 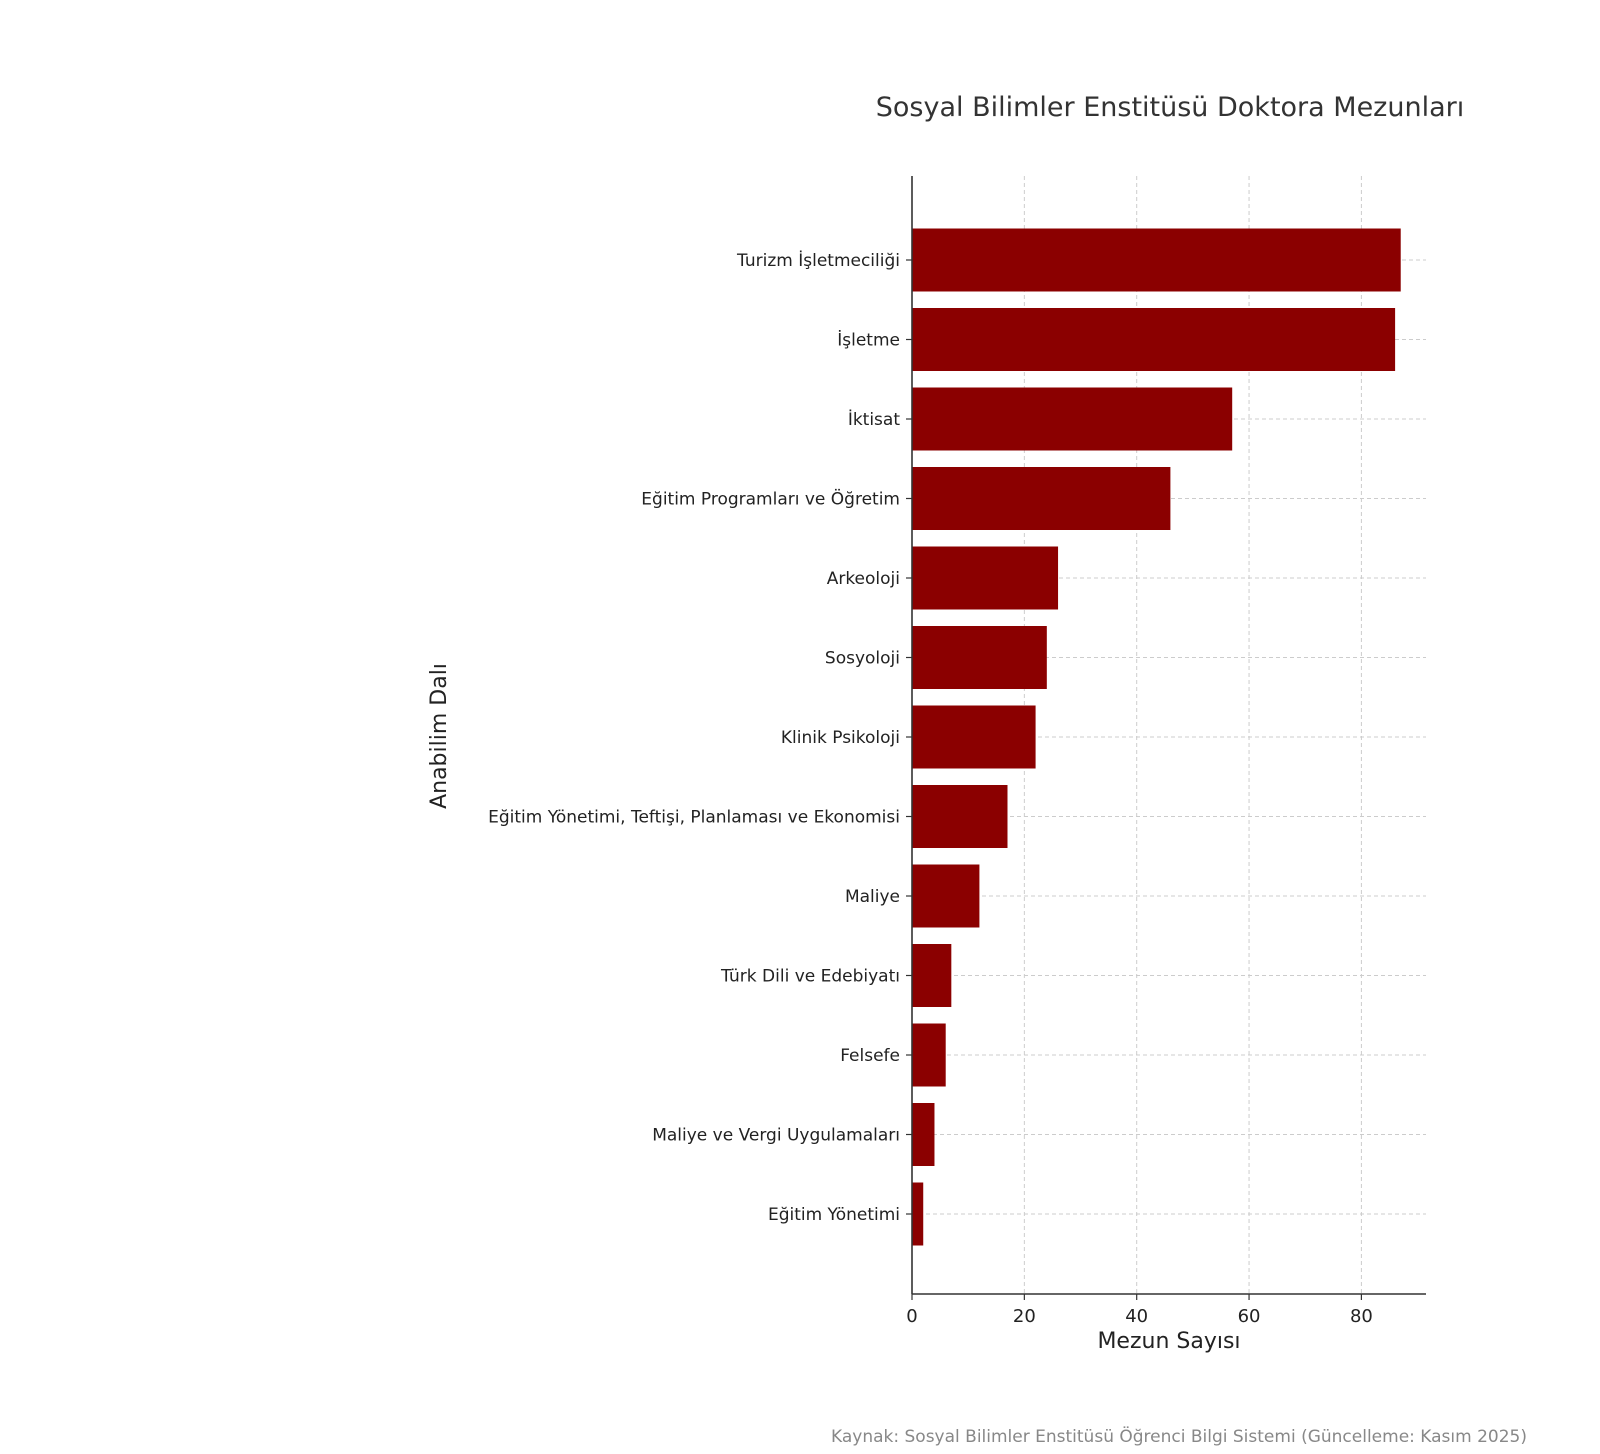 What do you see at coordinates (911, 1316) in the screenshot?
I see `x-tick-label: 0` at bounding box center [911, 1316].